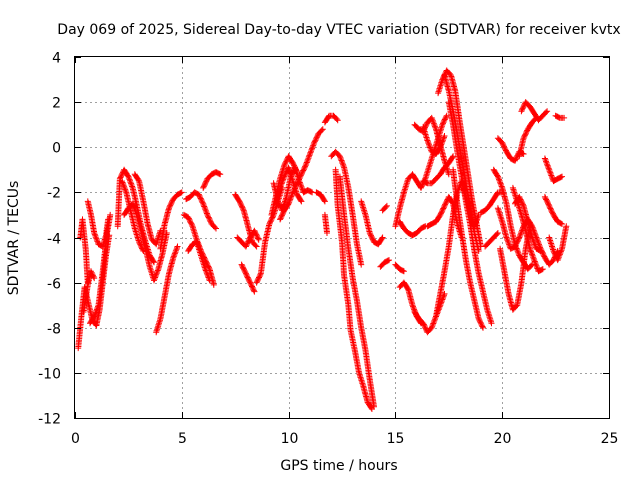 The height and width of the screenshot is (480, 640). I want to click on y-tick-label: -4, so click(54, 240).